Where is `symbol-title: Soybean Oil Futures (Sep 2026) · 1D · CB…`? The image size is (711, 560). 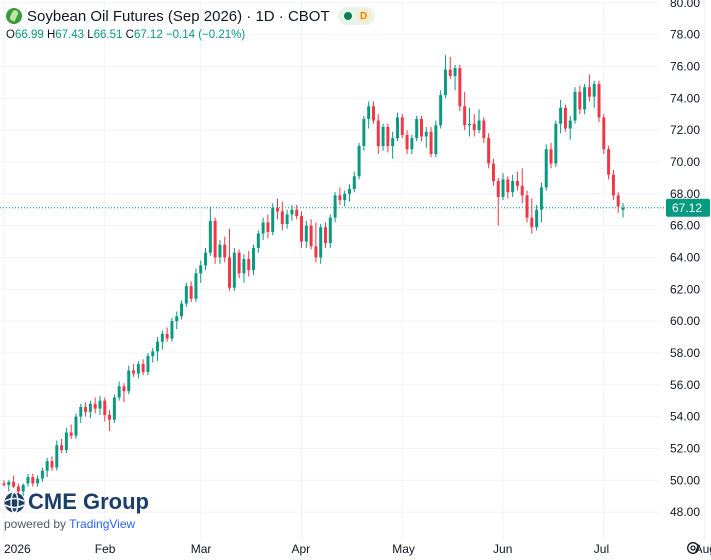 symbol-title: Soybean Oil Futures (Sep 2026) · 1D · CB… is located at coordinates (178, 16).